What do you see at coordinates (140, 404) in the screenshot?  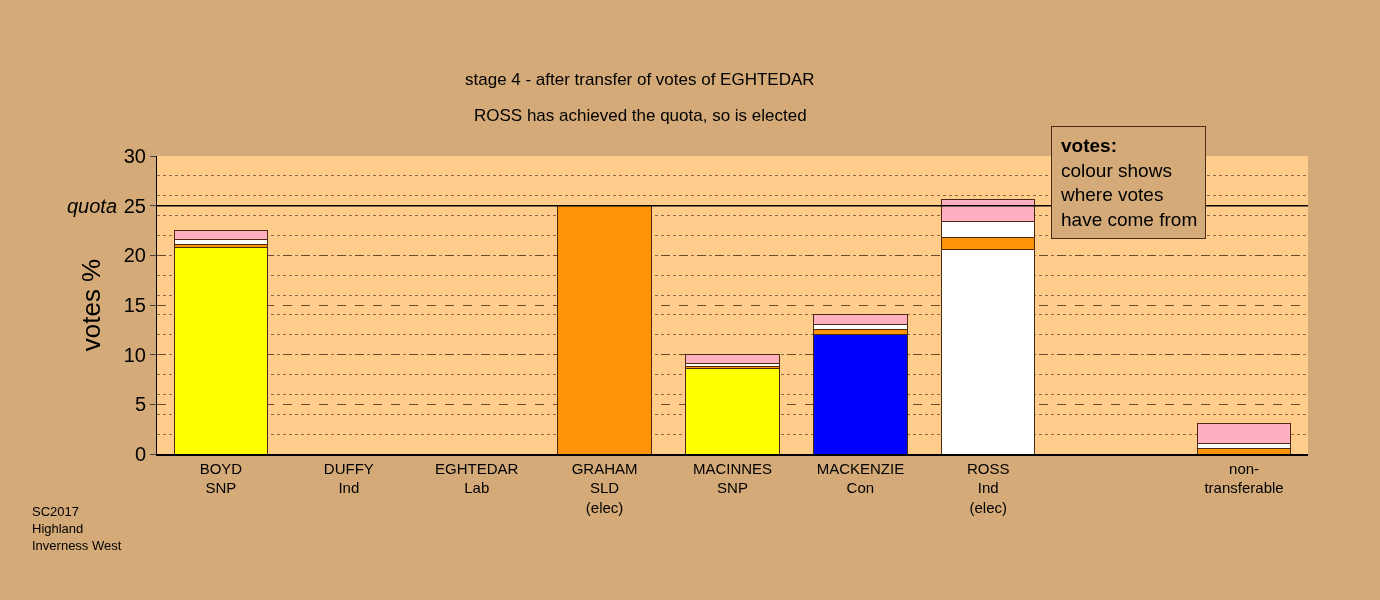 I see `y-tick-label: 5` at bounding box center [140, 404].